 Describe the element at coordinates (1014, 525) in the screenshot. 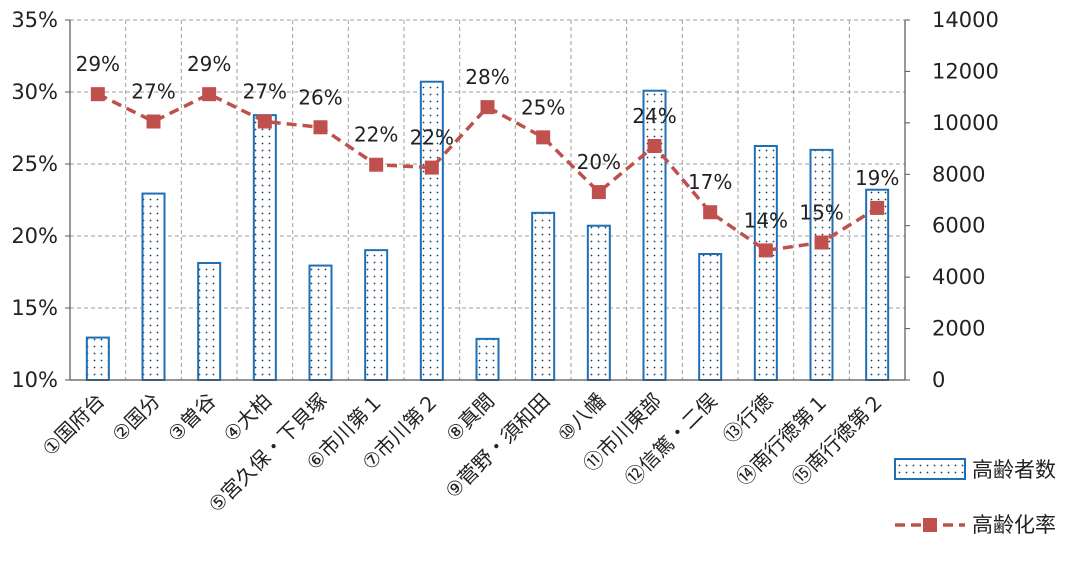

I see `legend-label-line: 高齢化率` at that location.